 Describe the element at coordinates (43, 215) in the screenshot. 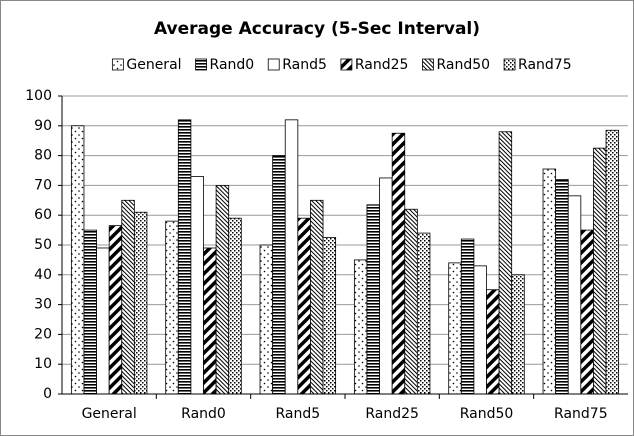

I see `y-tick-label: 60` at that location.